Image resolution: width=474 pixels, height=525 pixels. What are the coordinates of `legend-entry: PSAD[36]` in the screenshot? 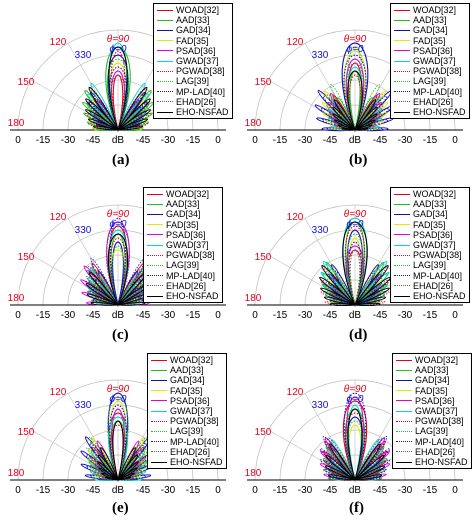 It's located at (430, 235).